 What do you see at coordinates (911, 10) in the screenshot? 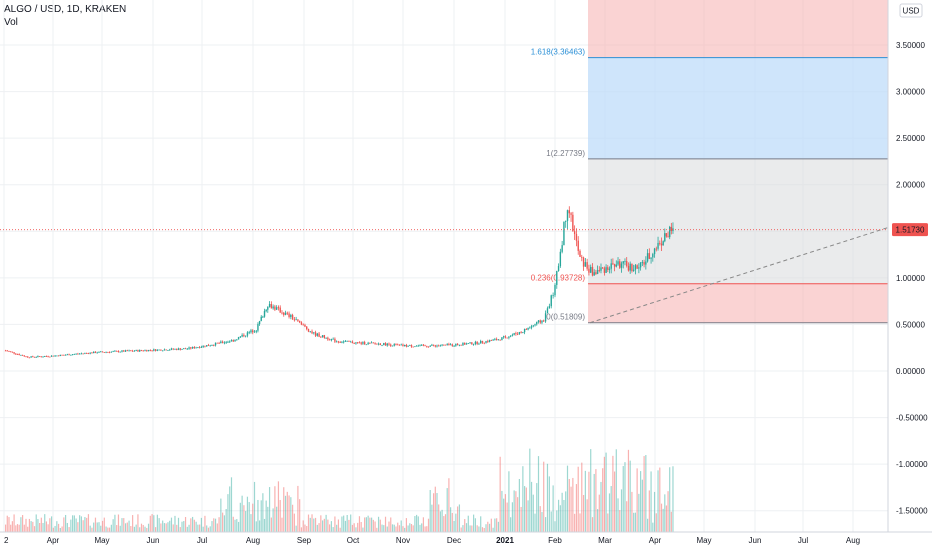
I see `currency-badge: USD` at bounding box center [911, 10].